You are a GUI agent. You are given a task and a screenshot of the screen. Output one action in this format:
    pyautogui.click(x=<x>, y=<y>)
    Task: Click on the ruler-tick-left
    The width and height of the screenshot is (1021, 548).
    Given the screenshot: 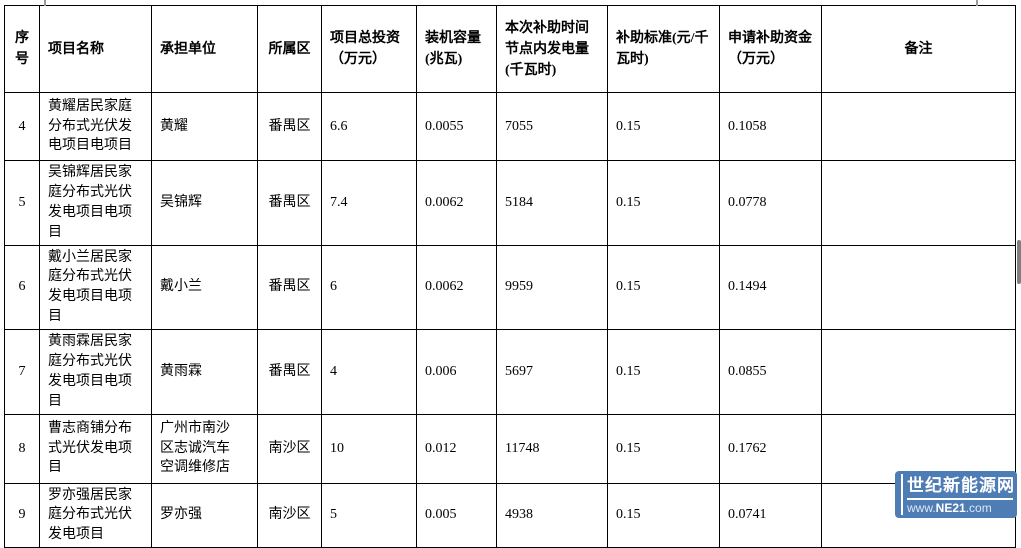 What is the action you would take?
    pyautogui.click(x=45, y=3)
    